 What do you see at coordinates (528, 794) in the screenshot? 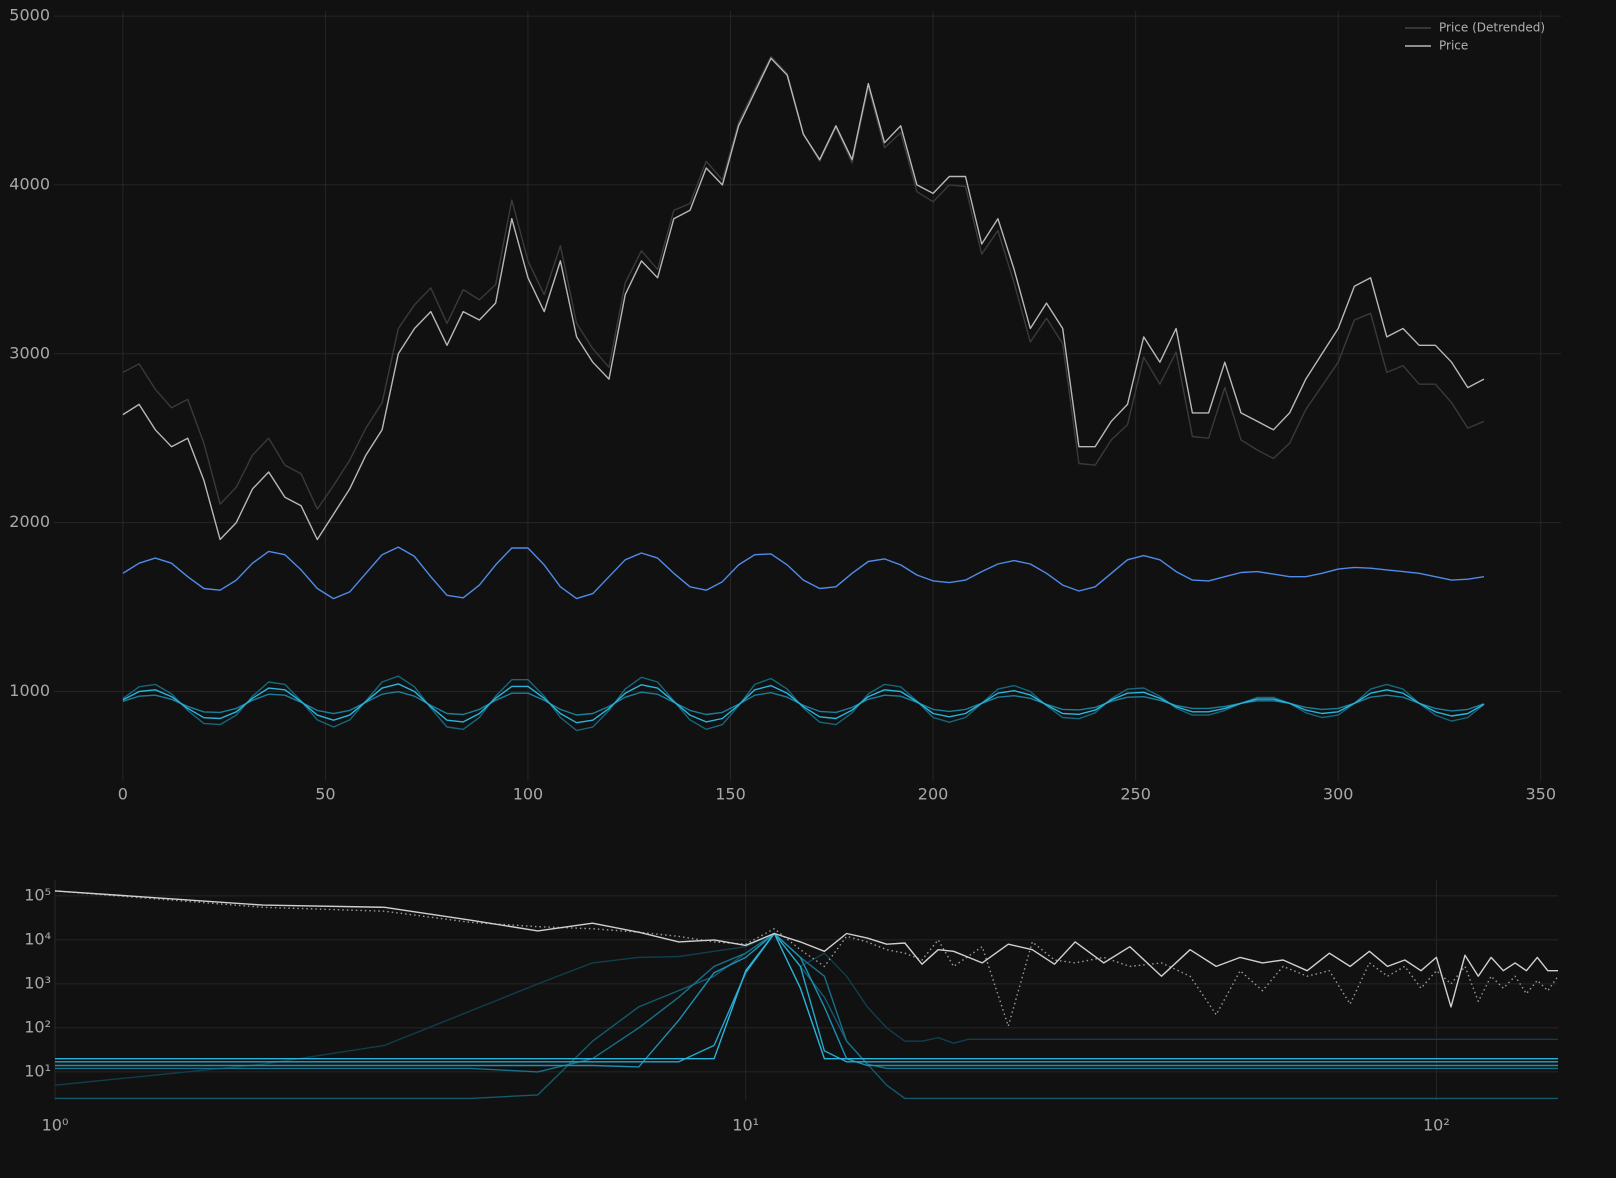
I see `x-tick-label: 100` at bounding box center [528, 794].